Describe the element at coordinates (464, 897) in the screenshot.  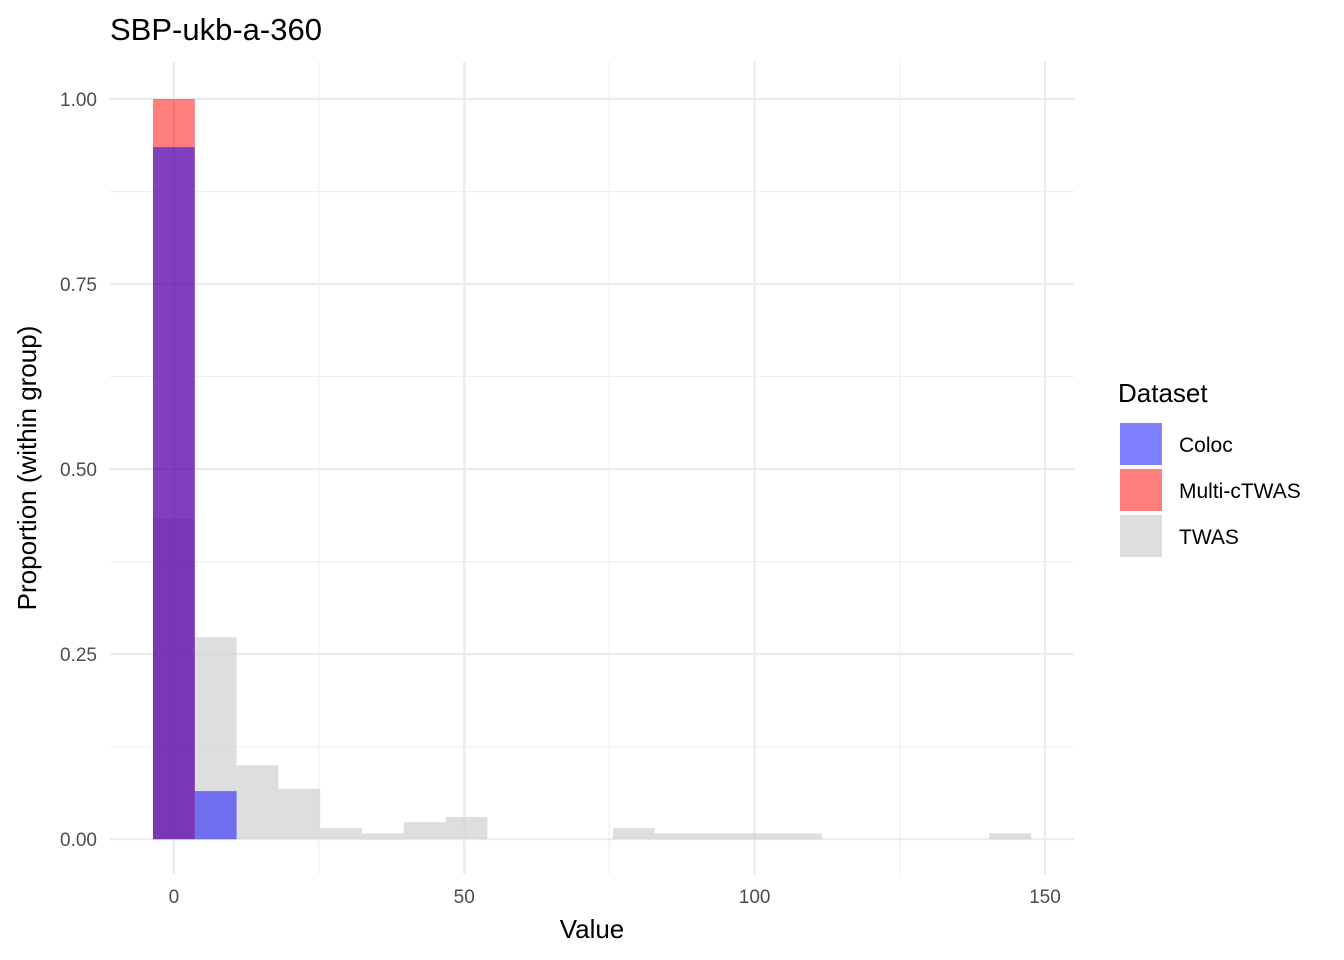
I see `x-tick-label: 50` at that location.